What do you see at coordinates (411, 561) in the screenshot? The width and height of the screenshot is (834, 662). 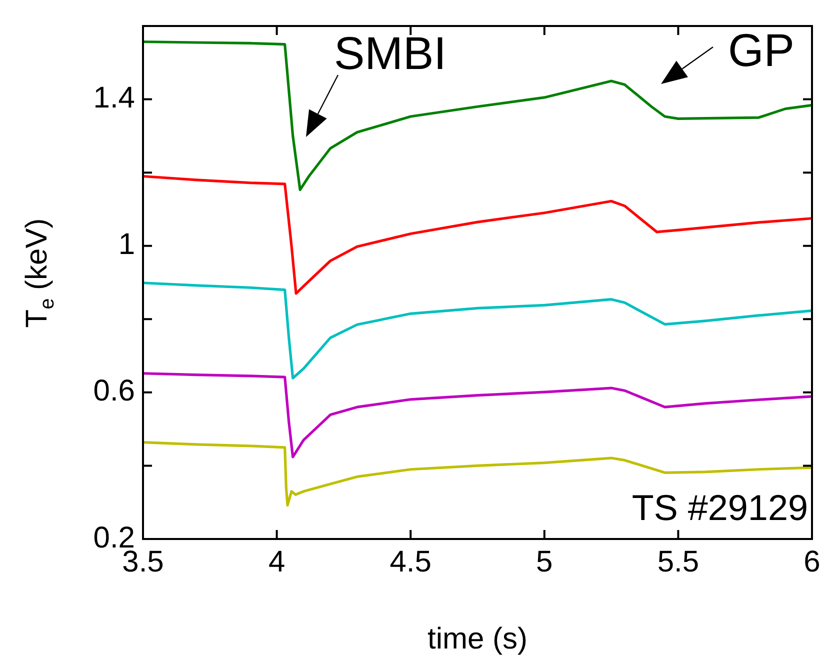 I see `x-tick-label: 4.5` at bounding box center [411, 561].